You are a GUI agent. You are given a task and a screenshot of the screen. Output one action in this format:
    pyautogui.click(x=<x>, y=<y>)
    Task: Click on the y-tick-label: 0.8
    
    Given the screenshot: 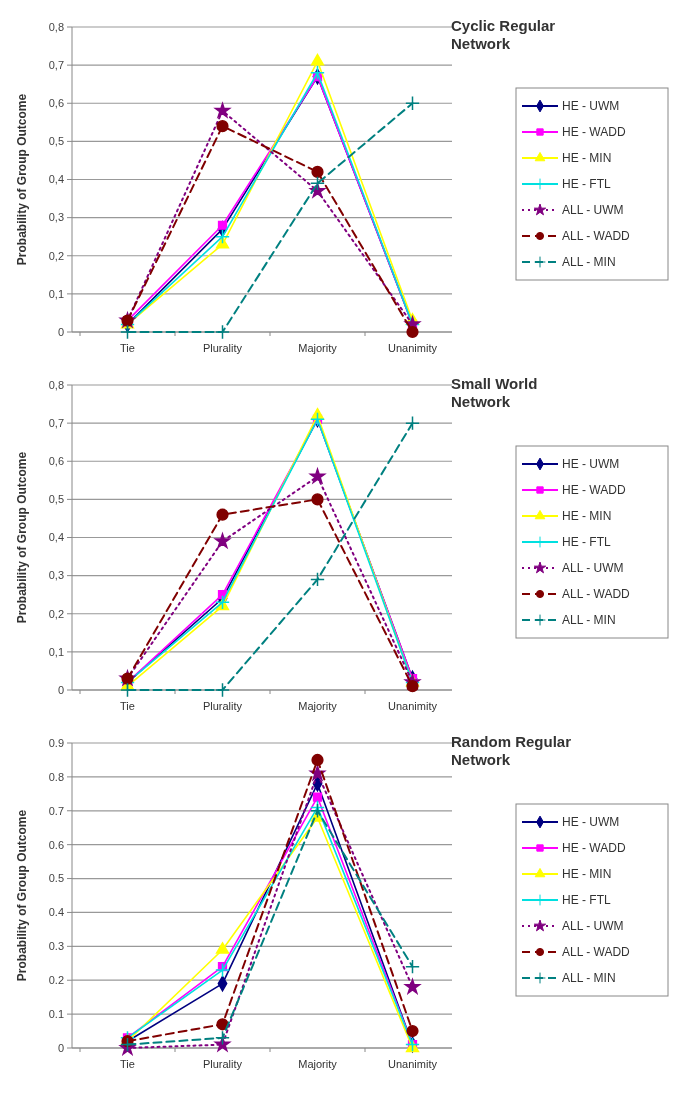 What is the action you would take?
    pyautogui.click(x=56, y=776)
    